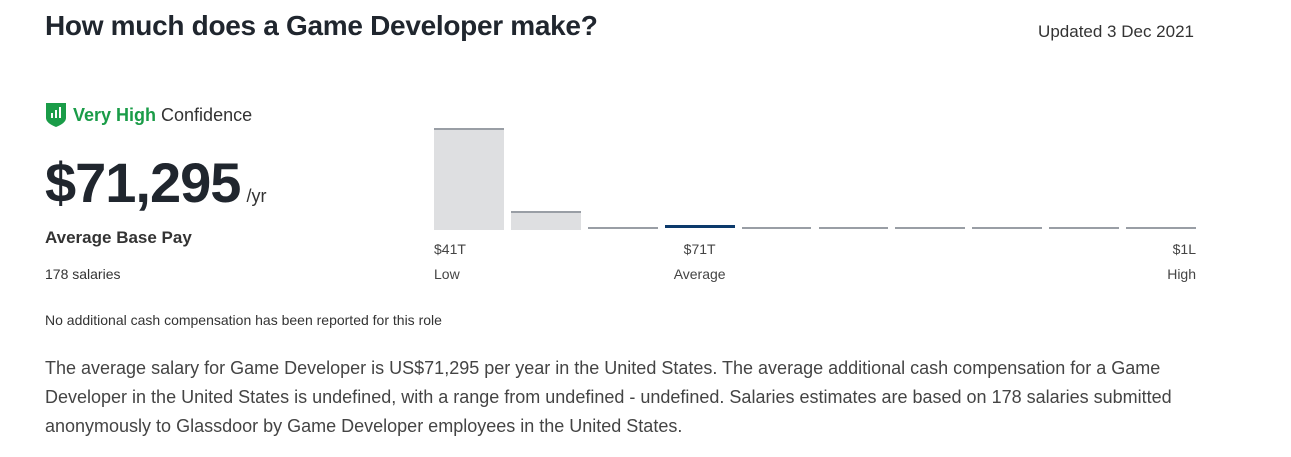  Describe the element at coordinates (321, 25) in the screenshot. I see `page-title: How much does a Game Developer make?` at that location.